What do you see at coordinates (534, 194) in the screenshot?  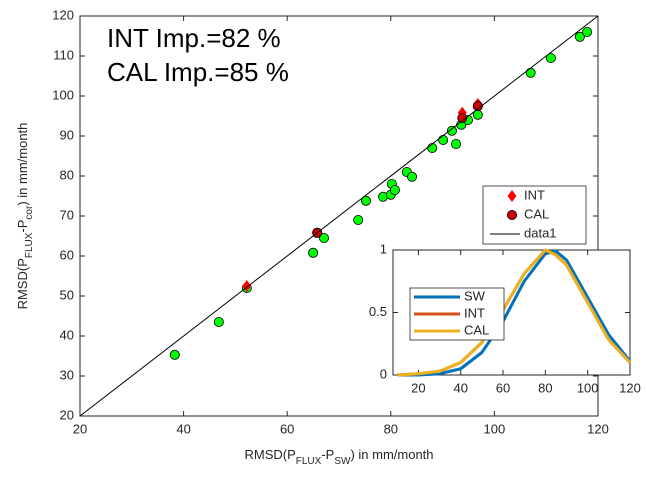 I see `legend-label: INT` at bounding box center [534, 194].